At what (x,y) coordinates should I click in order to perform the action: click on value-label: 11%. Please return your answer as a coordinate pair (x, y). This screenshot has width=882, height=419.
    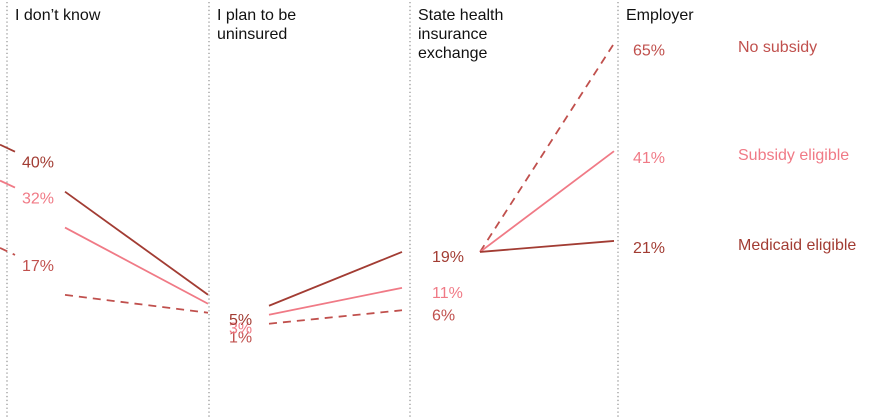
    Looking at the image, I should click on (447, 293).